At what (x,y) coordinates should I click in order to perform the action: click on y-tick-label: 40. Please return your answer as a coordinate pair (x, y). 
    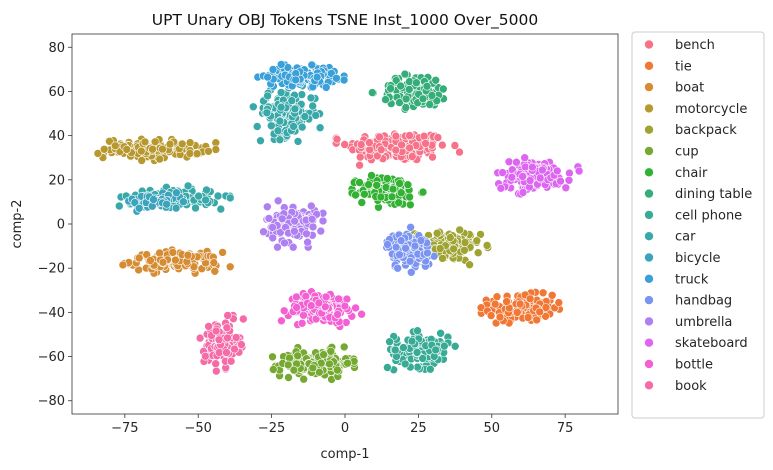
    Looking at the image, I should click on (56, 136).